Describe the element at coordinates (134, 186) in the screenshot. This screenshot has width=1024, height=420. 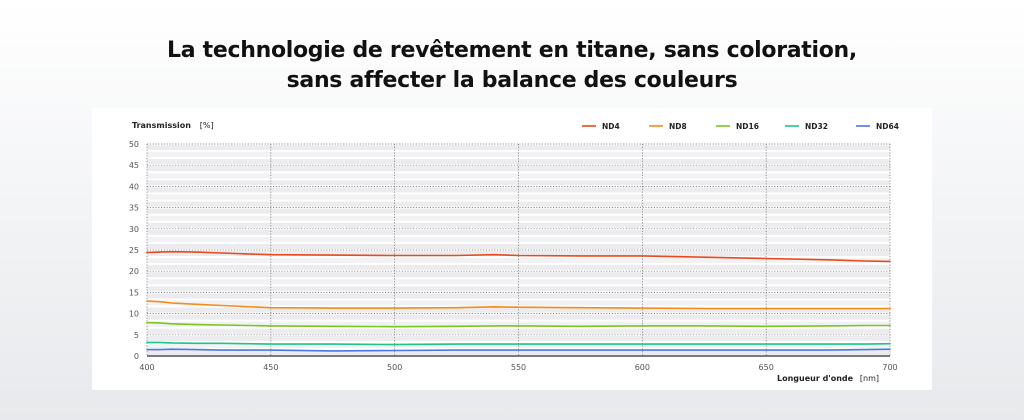
I see `y-tick-label: 40` at that location.